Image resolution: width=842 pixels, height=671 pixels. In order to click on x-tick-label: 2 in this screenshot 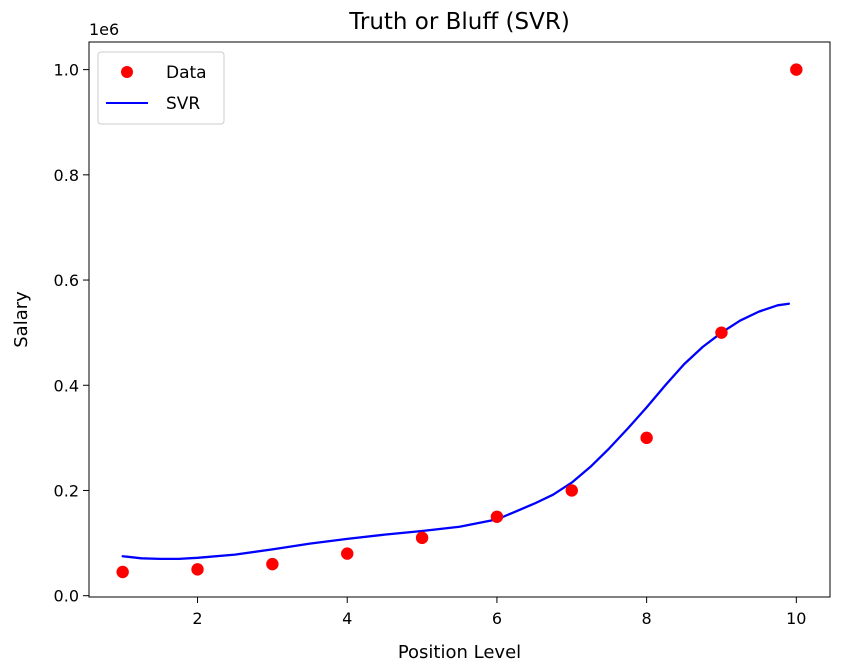, I will do `click(197, 618)`.